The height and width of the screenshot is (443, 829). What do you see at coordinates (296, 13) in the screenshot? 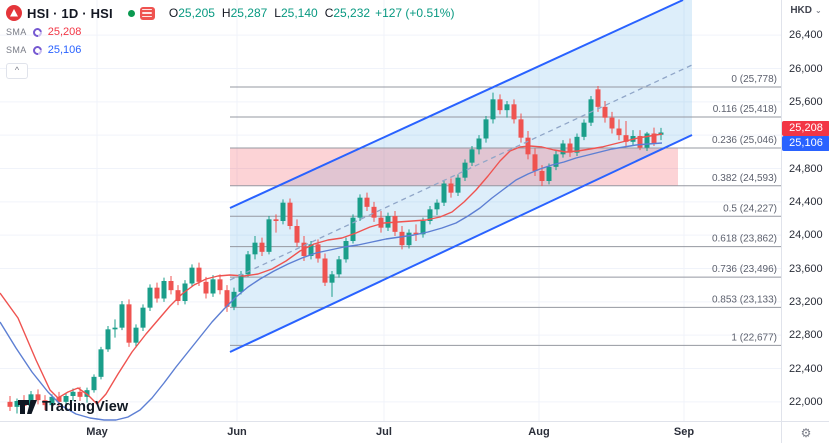
I see `ohlc-item: L25,140` at bounding box center [296, 13].